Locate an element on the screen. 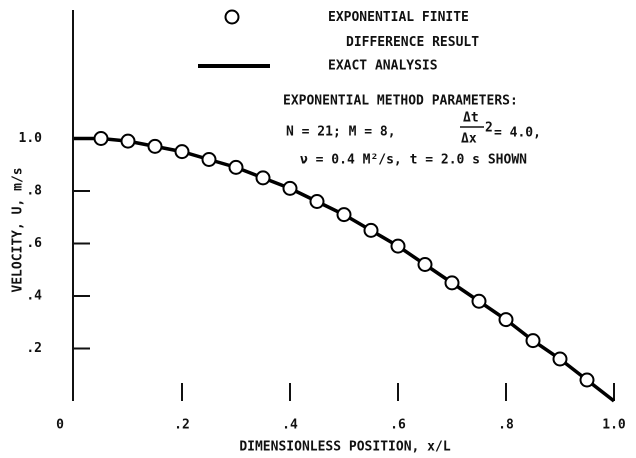 Image resolution: width=636 pixels, height=458 pixels. annotation: Δt is located at coordinates (471, 118).